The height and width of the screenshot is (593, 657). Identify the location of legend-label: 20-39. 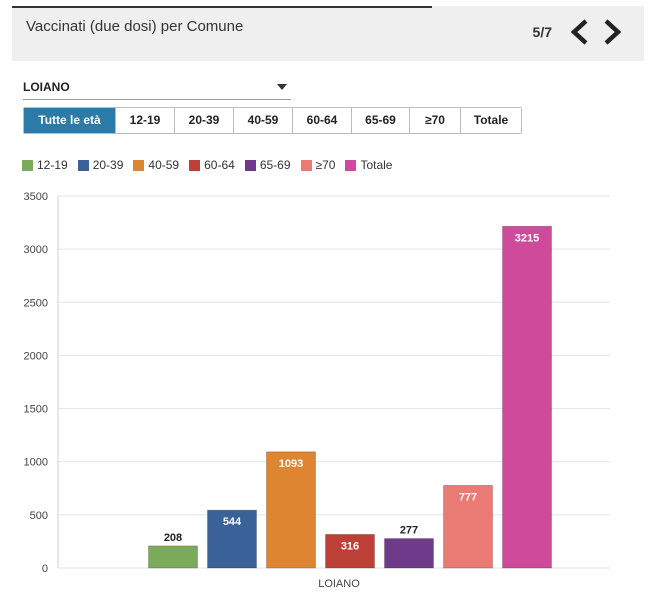
(108, 165).